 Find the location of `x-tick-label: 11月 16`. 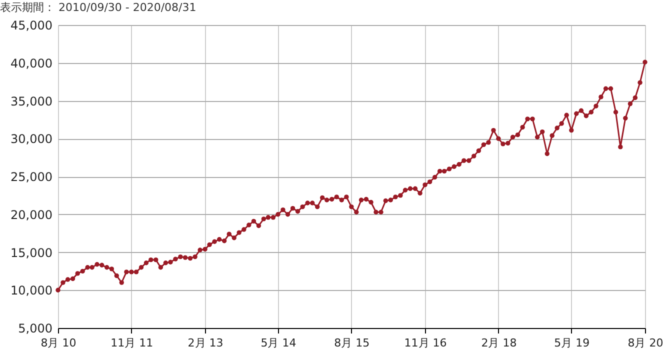

x-tick-label: 11月 16 is located at coordinates (425, 343).